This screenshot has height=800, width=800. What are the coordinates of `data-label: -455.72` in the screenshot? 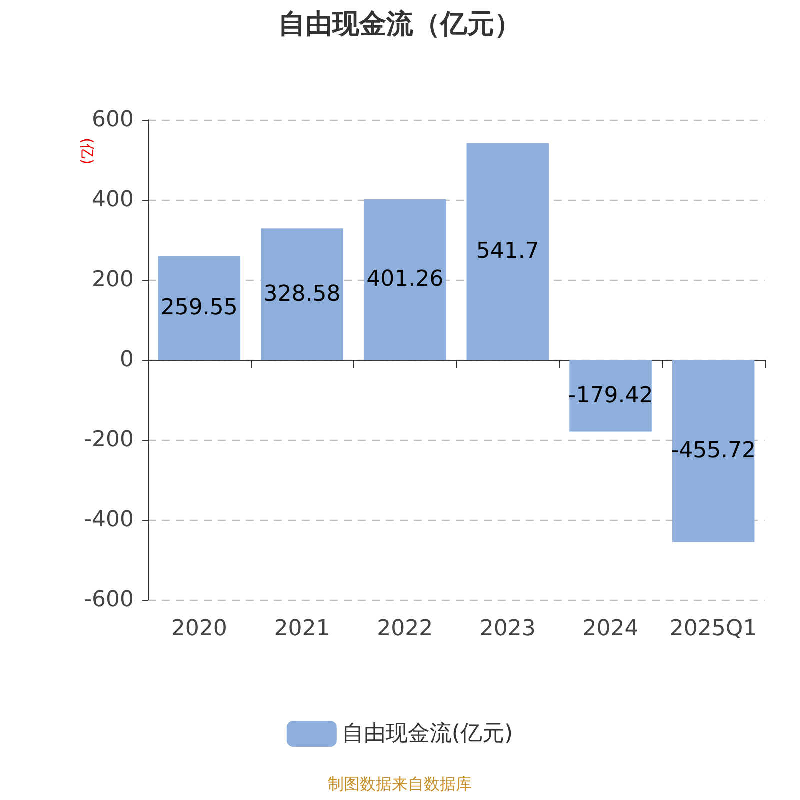 It's located at (713, 451).